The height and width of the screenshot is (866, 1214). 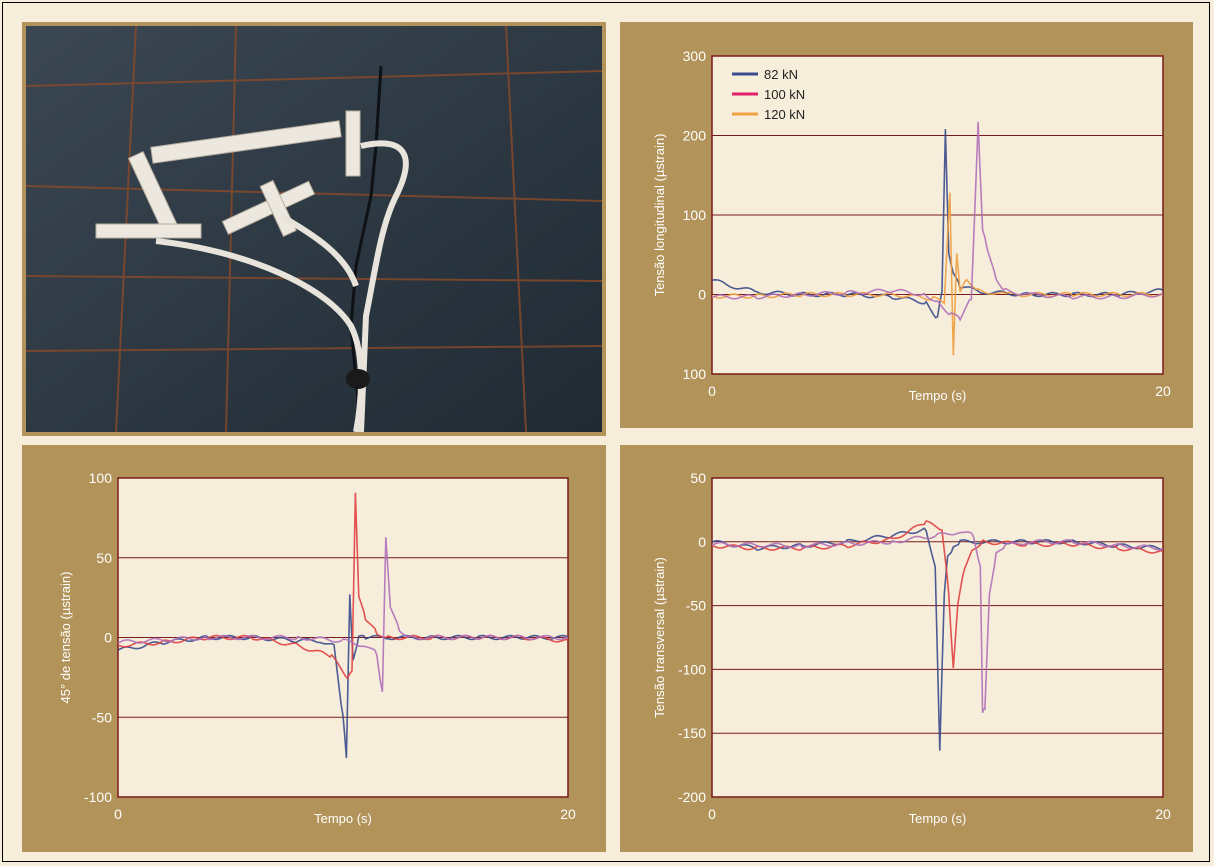 What do you see at coordinates (784, 94) in the screenshot?
I see `legend-label: 100 kN` at bounding box center [784, 94].